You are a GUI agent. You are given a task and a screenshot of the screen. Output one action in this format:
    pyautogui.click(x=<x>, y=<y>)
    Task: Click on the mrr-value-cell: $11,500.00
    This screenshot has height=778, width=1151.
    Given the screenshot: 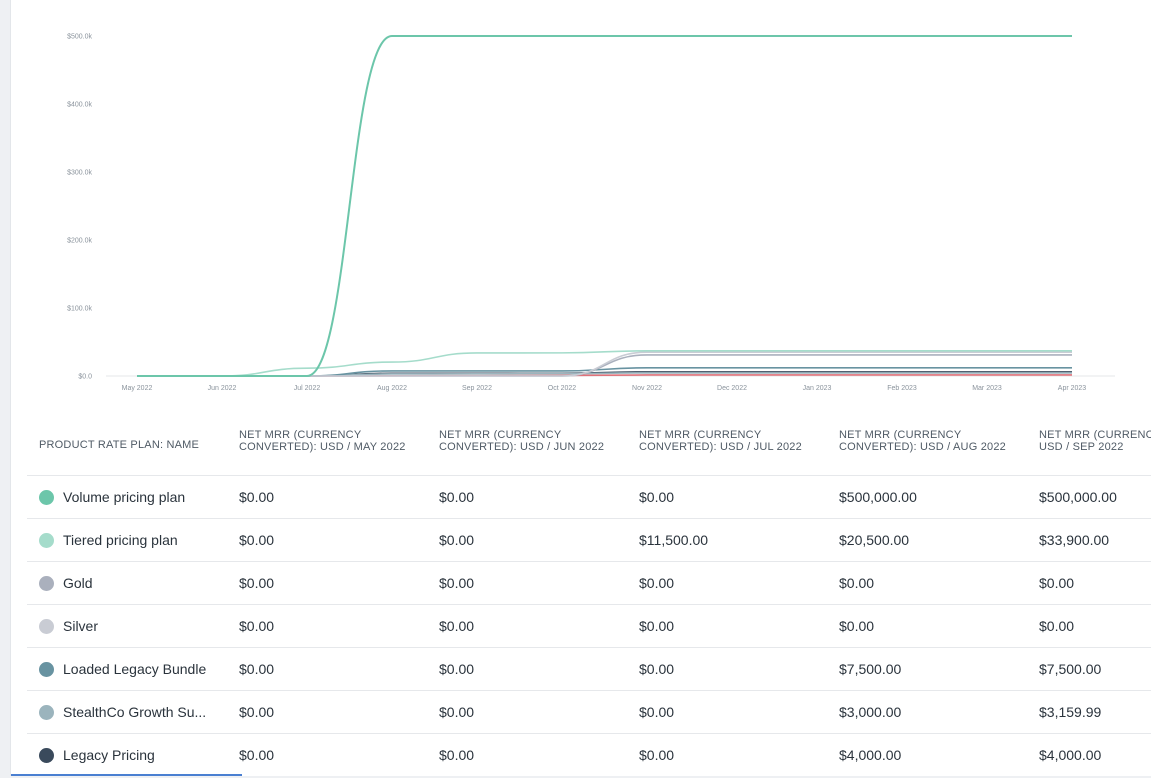 What is the action you would take?
    pyautogui.click(x=727, y=540)
    